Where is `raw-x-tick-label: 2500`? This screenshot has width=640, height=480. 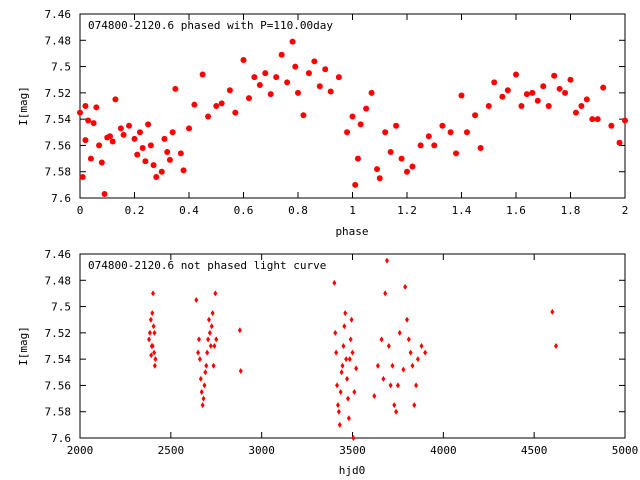
raw-x-tick-label: 2500 is located at coordinates (171, 450).